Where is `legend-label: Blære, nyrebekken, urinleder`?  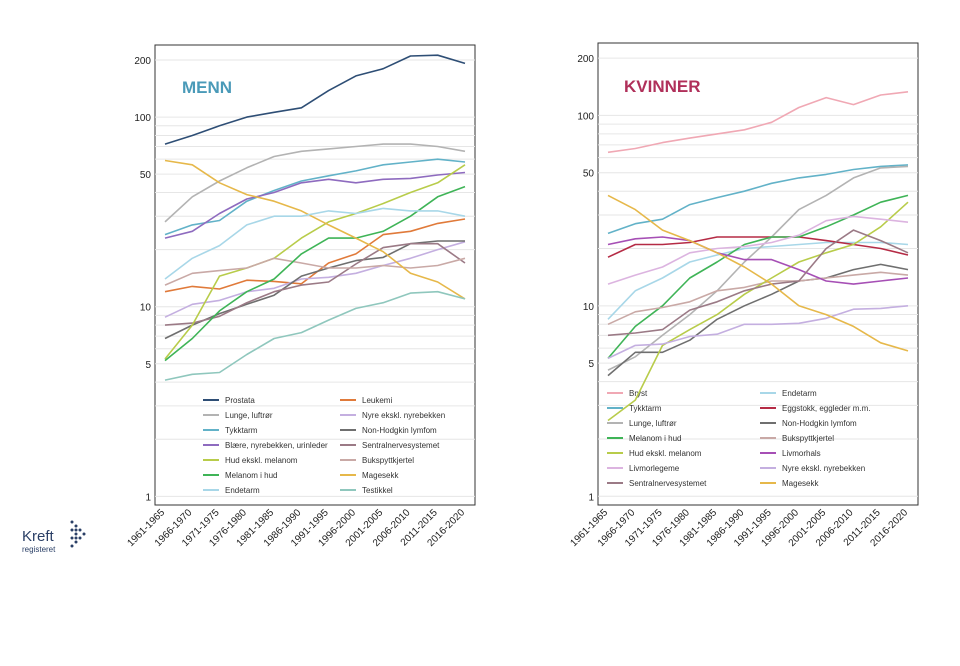 legend-label: Blære, nyrebekken, urinleder is located at coordinates (276, 445).